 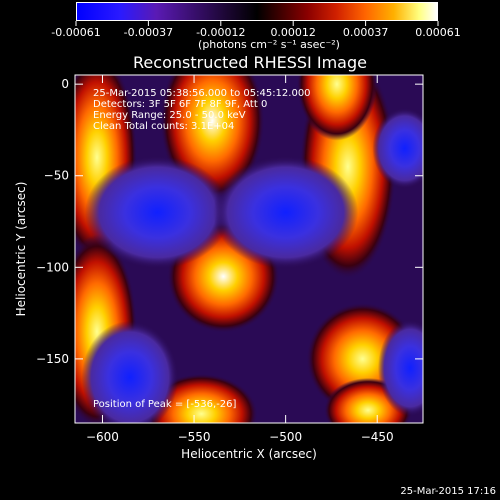 I want to click on y-tick-label: −50, so click(x=56, y=176).